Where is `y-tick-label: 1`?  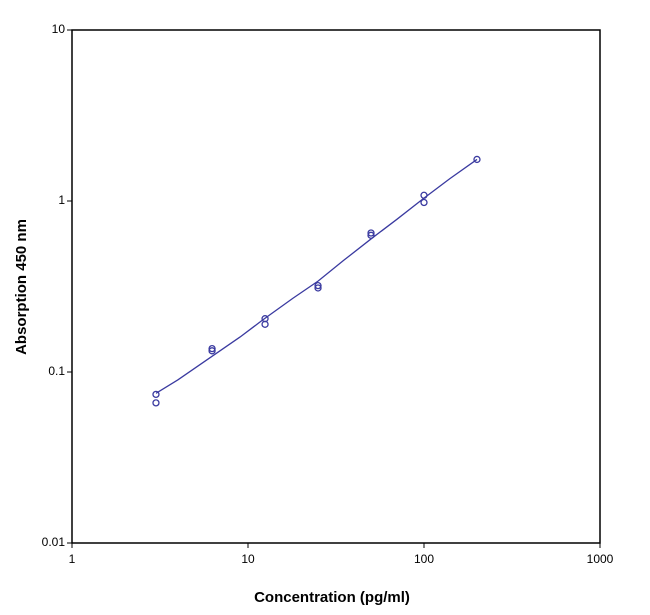
y-tick-label: 1 is located at coordinates (61, 200).